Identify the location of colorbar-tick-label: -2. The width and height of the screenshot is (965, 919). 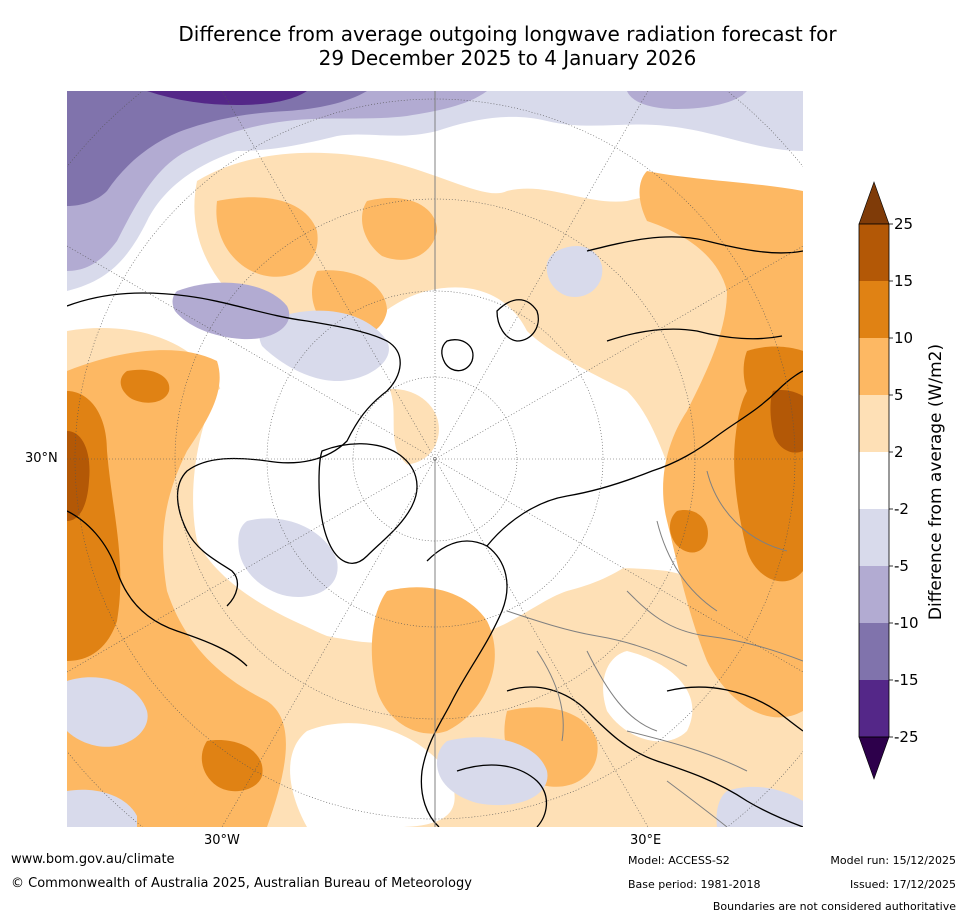
(901, 509).